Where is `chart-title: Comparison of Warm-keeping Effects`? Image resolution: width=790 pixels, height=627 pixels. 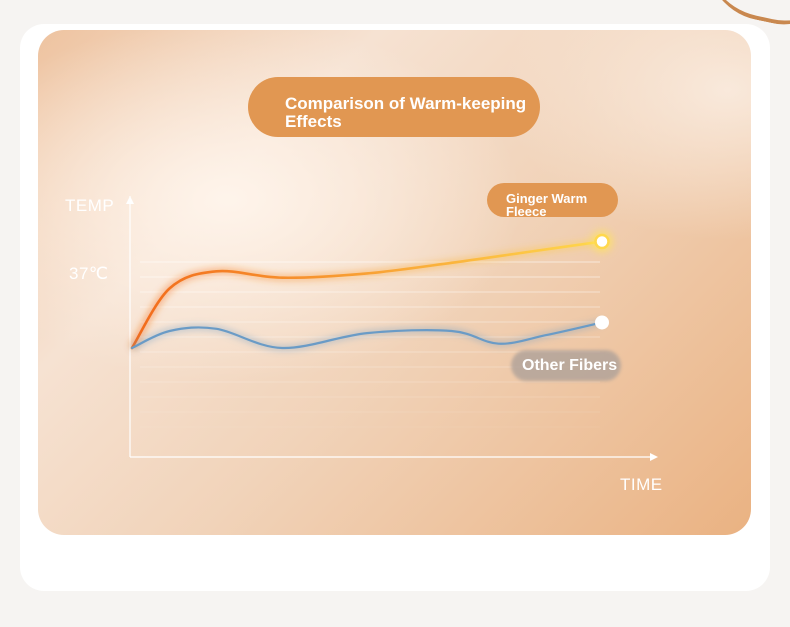
chart-title: Comparison of Warm-keeping Effects is located at coordinates (406, 112).